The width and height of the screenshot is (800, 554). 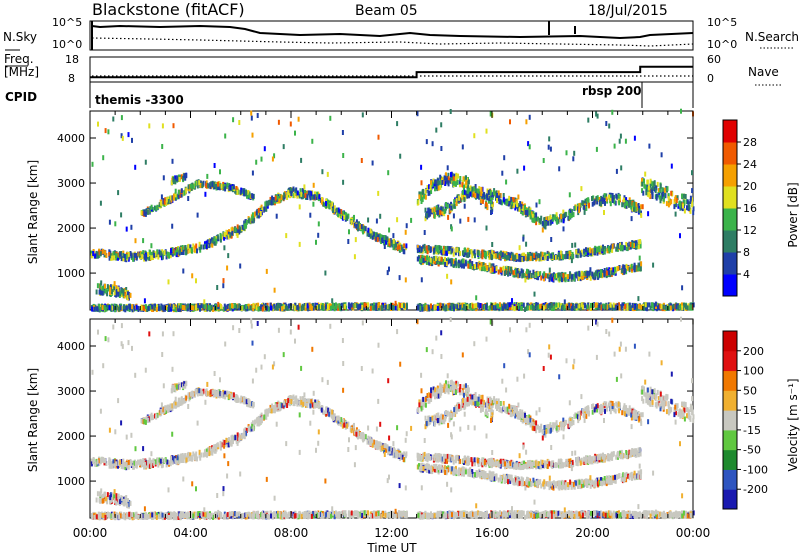 What do you see at coordinates (139, 100) in the screenshot?
I see `cpid-segment-1: themis -3300` at bounding box center [139, 100].